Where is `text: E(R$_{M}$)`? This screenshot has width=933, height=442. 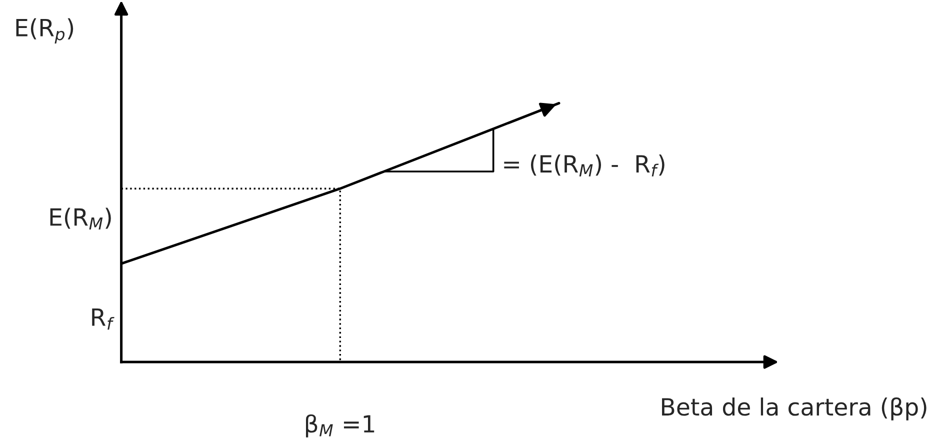 text: E(R$_{M}$) is located at coordinates (80, 219).